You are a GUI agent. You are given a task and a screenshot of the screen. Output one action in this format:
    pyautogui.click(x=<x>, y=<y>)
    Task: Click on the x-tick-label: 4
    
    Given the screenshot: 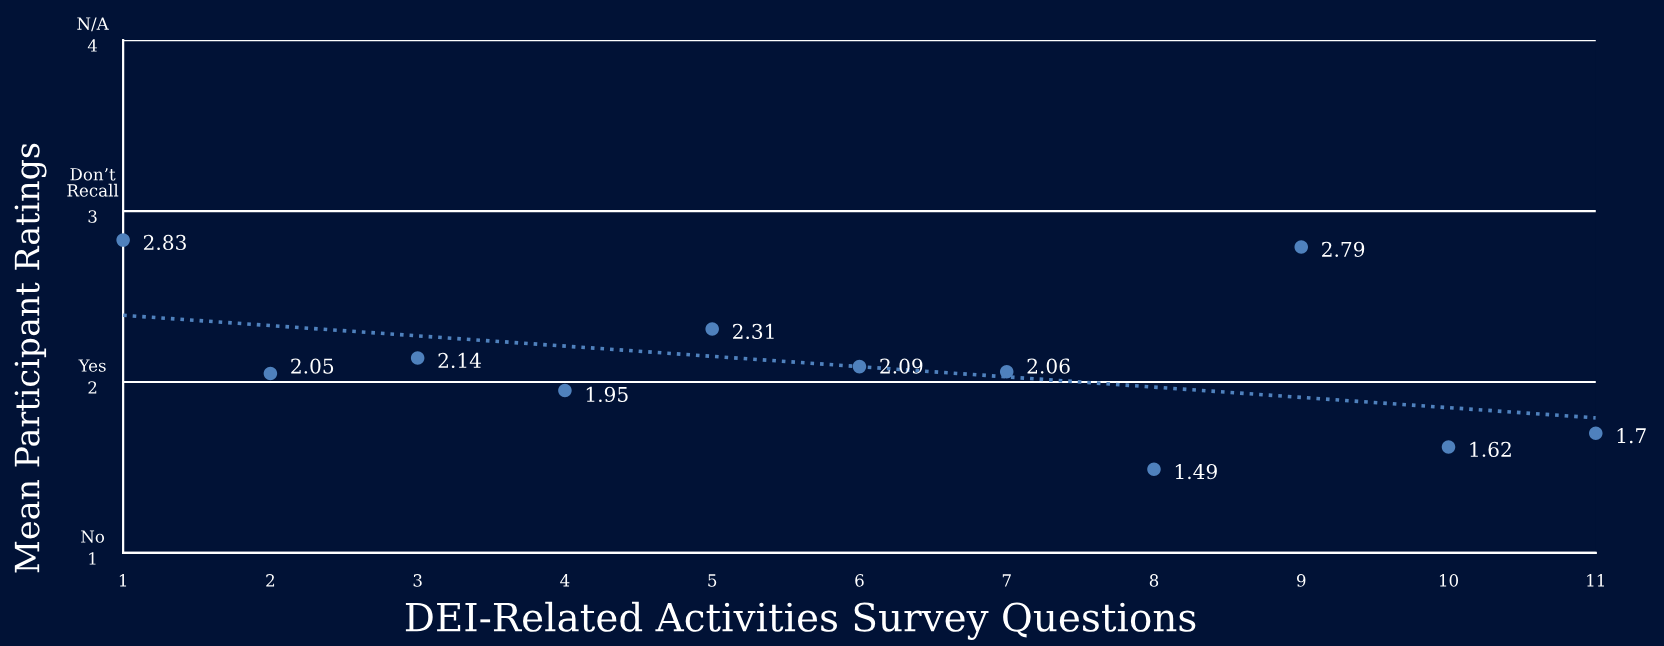 What is the action you would take?
    pyautogui.click(x=565, y=580)
    